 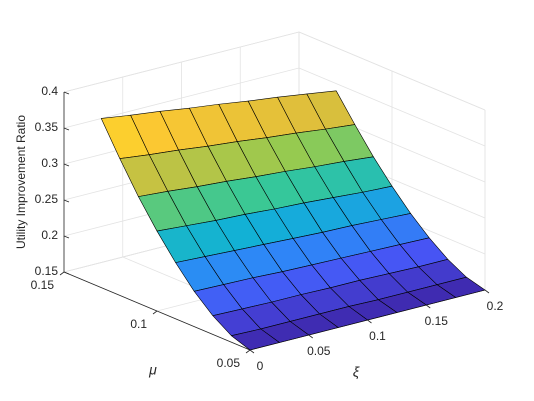 What do you see at coordinates (255, 339) in the screenshot?
I see `surface-cell` at bounding box center [255, 339].